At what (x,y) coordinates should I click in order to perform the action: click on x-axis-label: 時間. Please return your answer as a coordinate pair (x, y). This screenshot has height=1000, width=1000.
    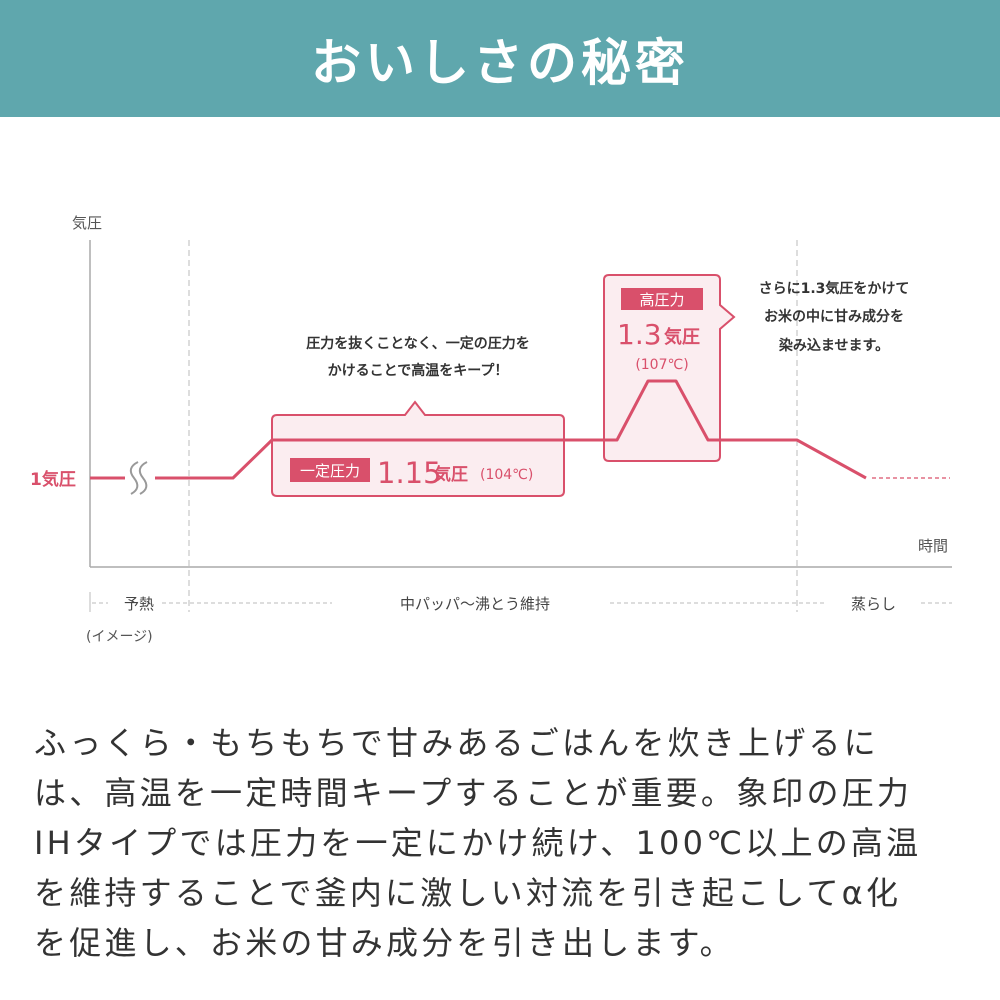
    Looking at the image, I should click on (933, 546).